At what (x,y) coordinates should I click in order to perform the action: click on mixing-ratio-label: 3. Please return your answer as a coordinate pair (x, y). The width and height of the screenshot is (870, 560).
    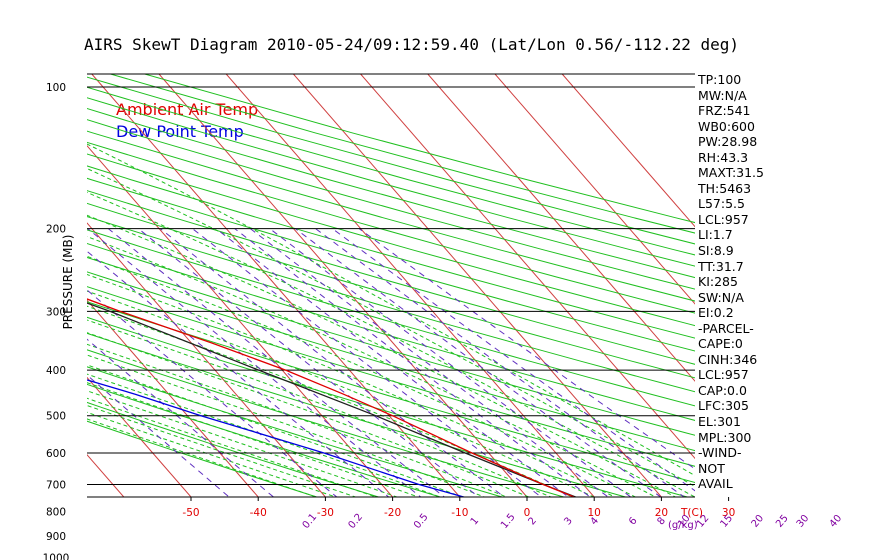
    Looking at the image, I should click on (568, 521).